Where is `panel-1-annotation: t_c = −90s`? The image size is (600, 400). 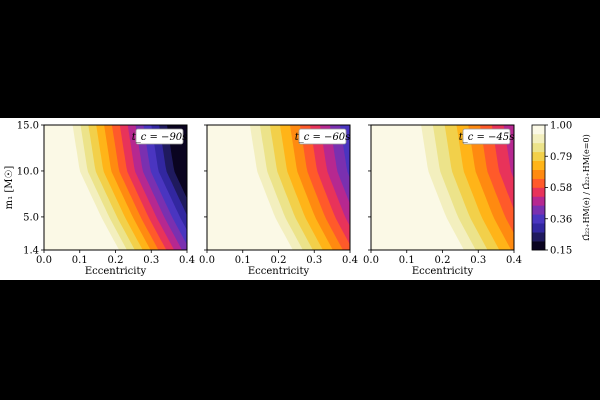 panel-1-annotation: t_c = −90s is located at coordinates (160, 137).